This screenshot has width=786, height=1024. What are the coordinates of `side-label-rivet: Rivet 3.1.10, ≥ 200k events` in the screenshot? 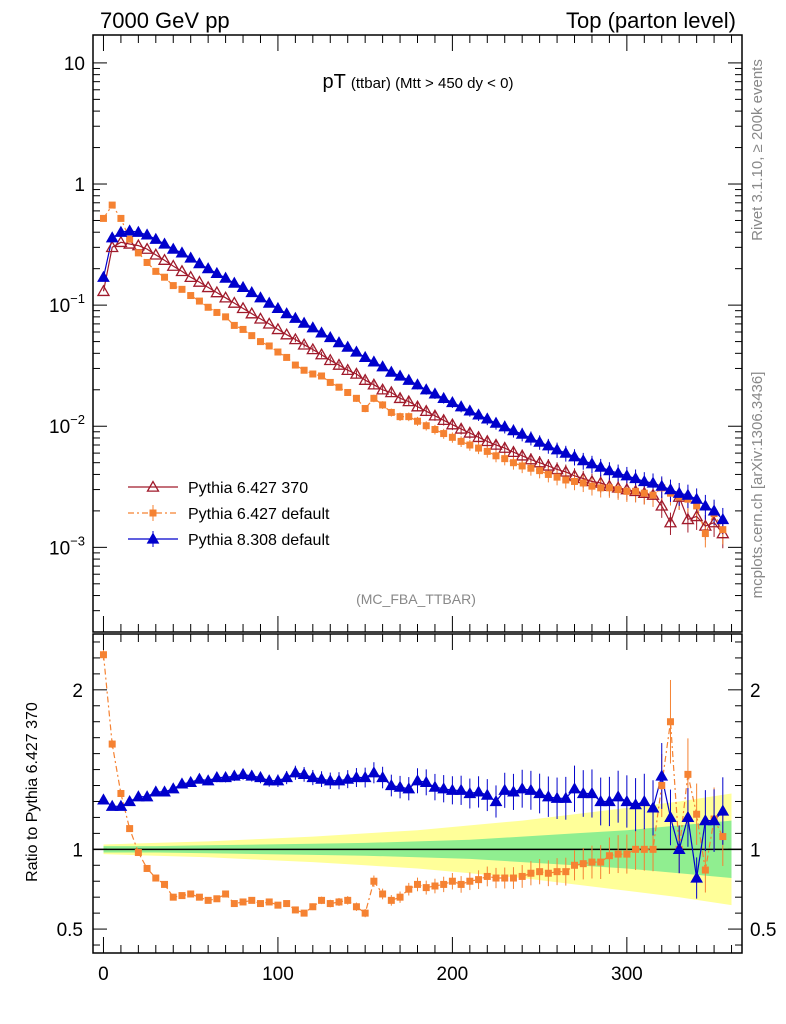 It's located at (757, 150).